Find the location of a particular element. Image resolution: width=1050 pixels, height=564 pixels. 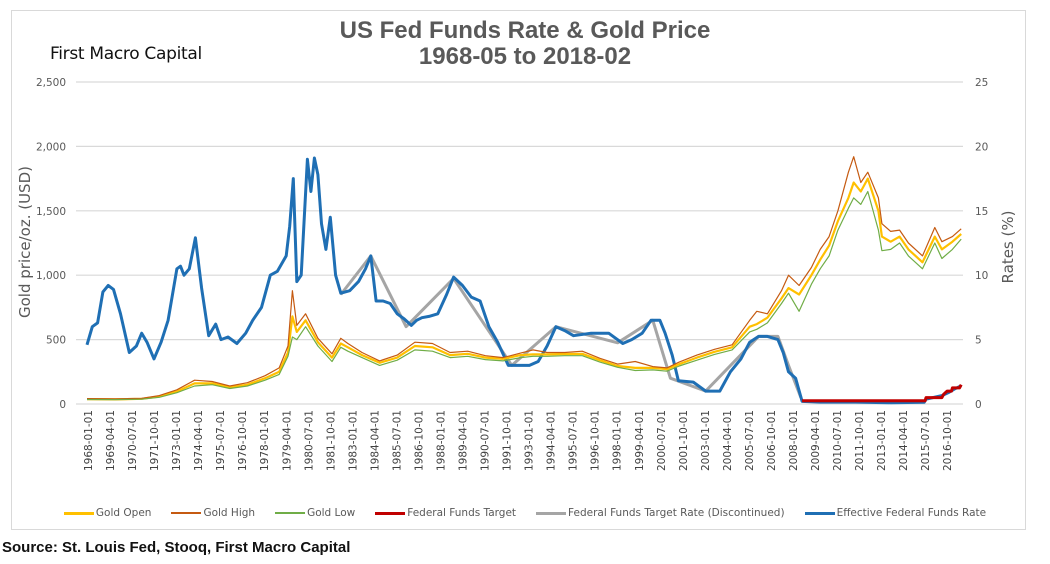

x-tick-label: 1984-04-01 is located at coordinates (375, 440).